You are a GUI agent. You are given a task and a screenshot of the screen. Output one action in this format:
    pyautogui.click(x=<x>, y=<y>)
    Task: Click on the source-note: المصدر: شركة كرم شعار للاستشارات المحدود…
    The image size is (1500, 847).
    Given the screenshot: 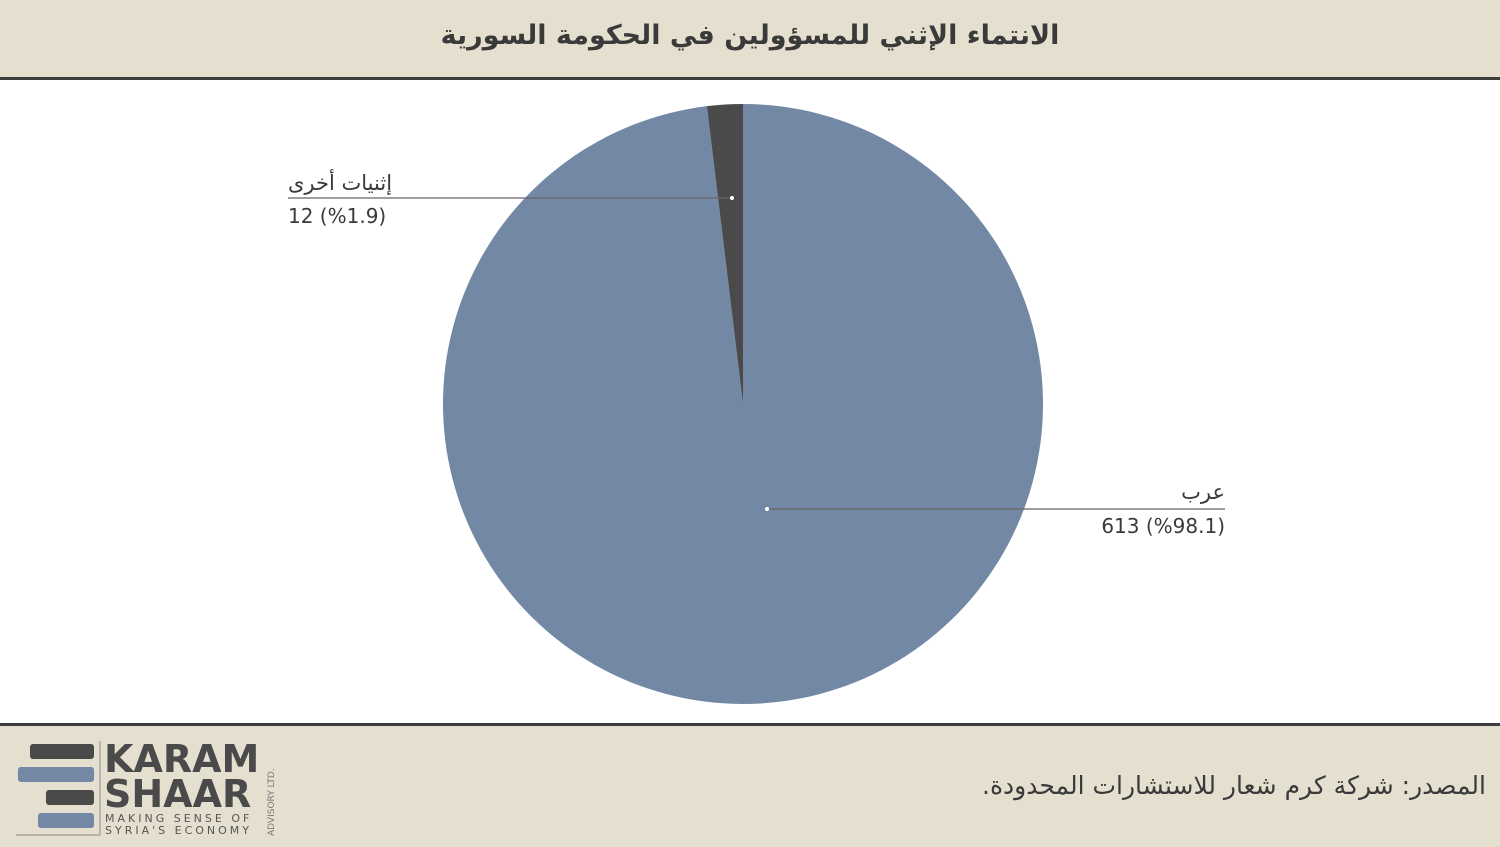 What is the action you would take?
    pyautogui.click(x=1234, y=785)
    